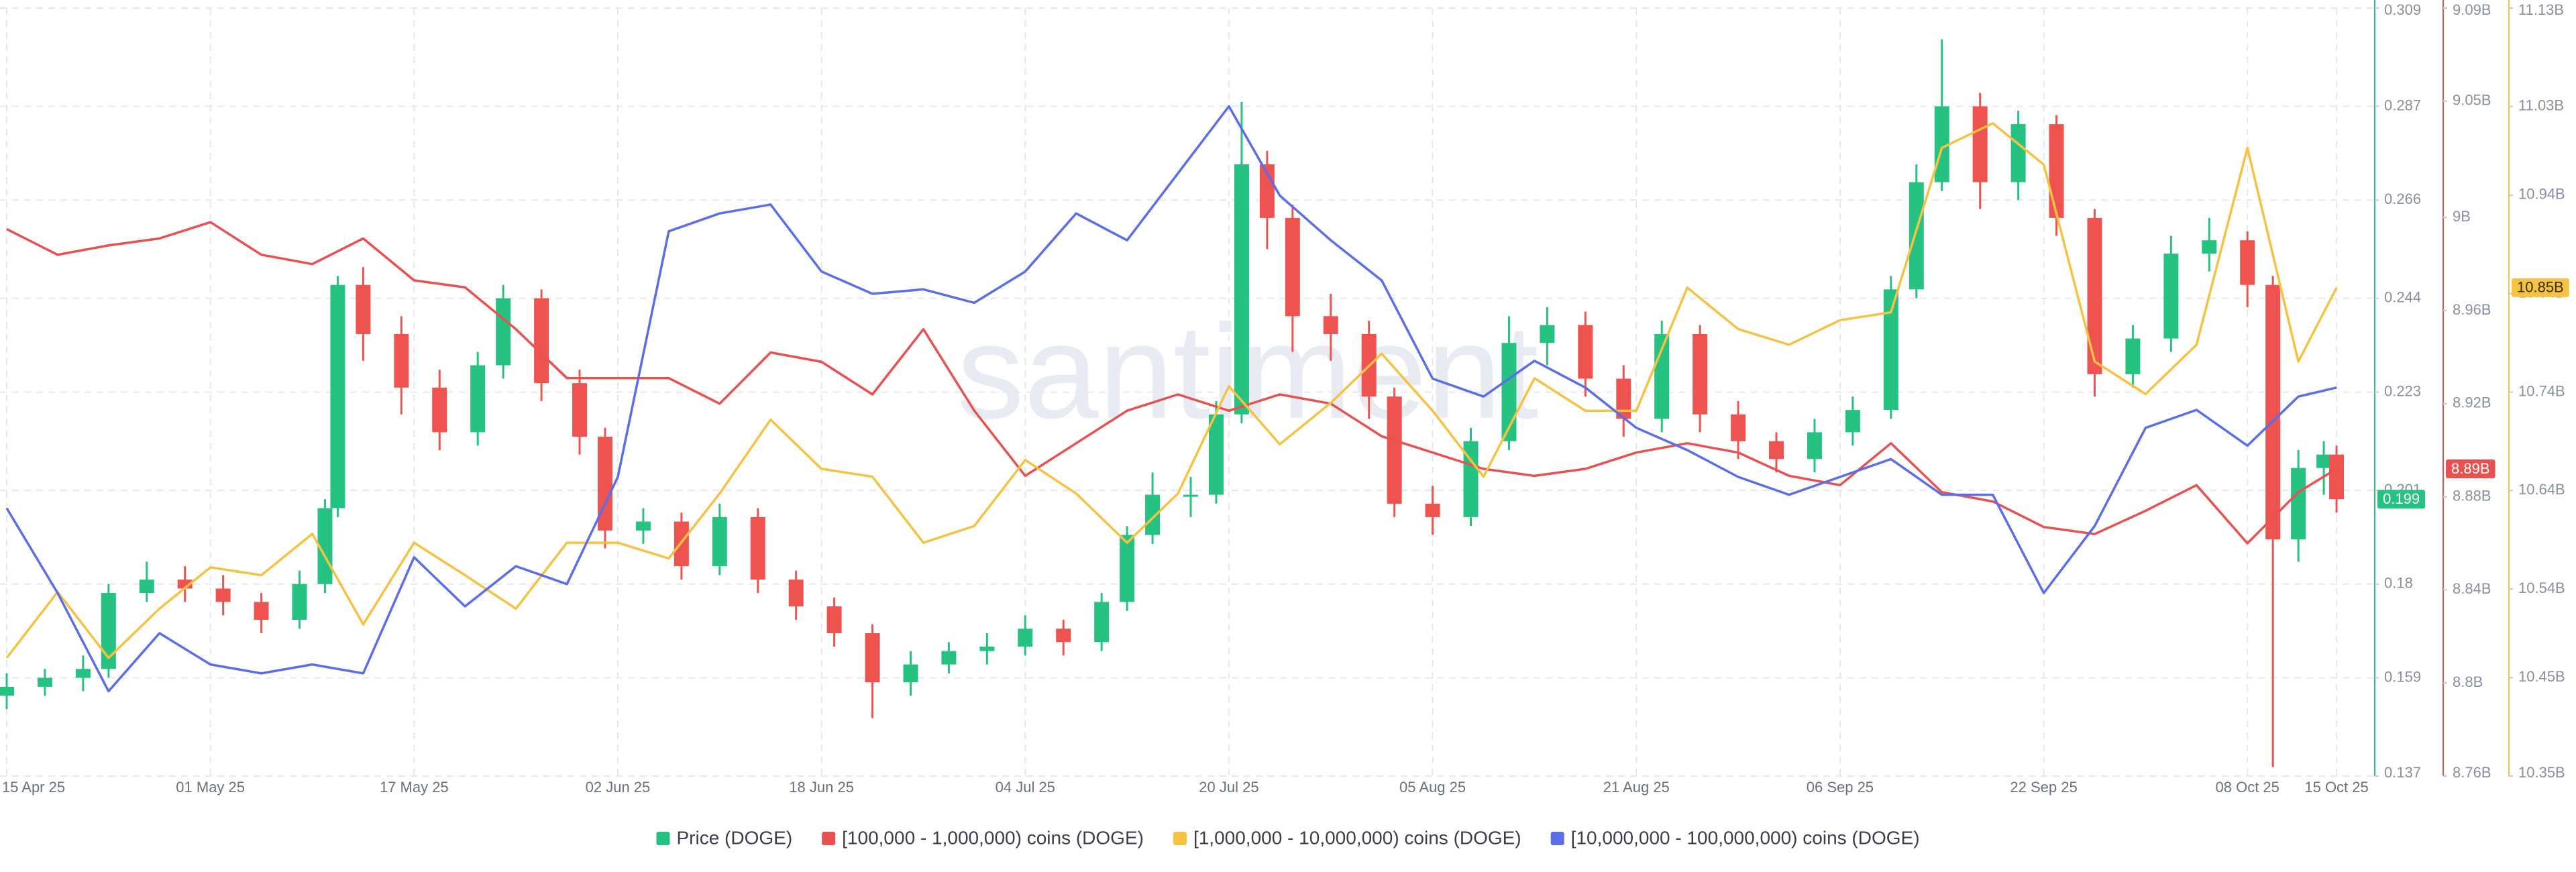 Image resolution: width=2576 pixels, height=872 pixels. What do you see at coordinates (2541, 676) in the screenshot?
I see `y-tick-label: 10.45B` at bounding box center [2541, 676].